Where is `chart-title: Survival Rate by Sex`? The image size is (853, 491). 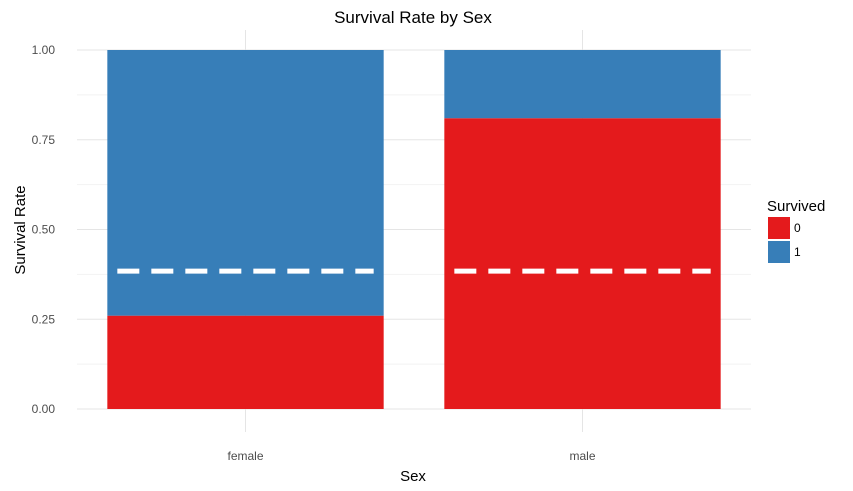
chart-title: Survival Rate by Sex is located at coordinates (413, 17).